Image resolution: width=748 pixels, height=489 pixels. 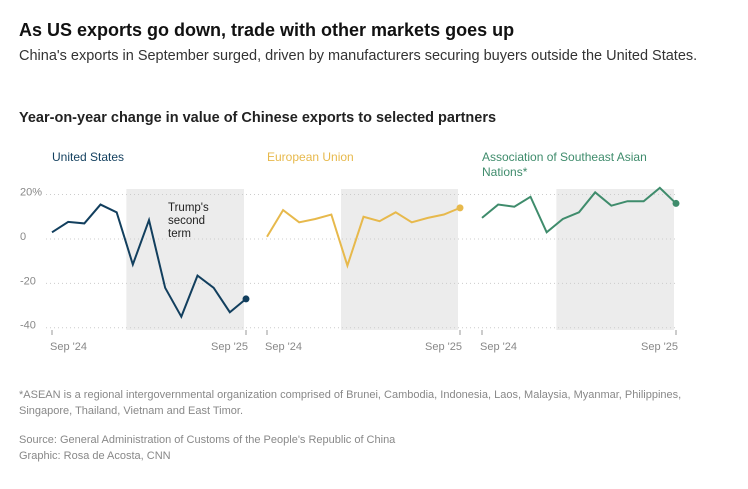 What do you see at coordinates (28, 326) in the screenshot?
I see `y-tick-label: -40` at bounding box center [28, 326].